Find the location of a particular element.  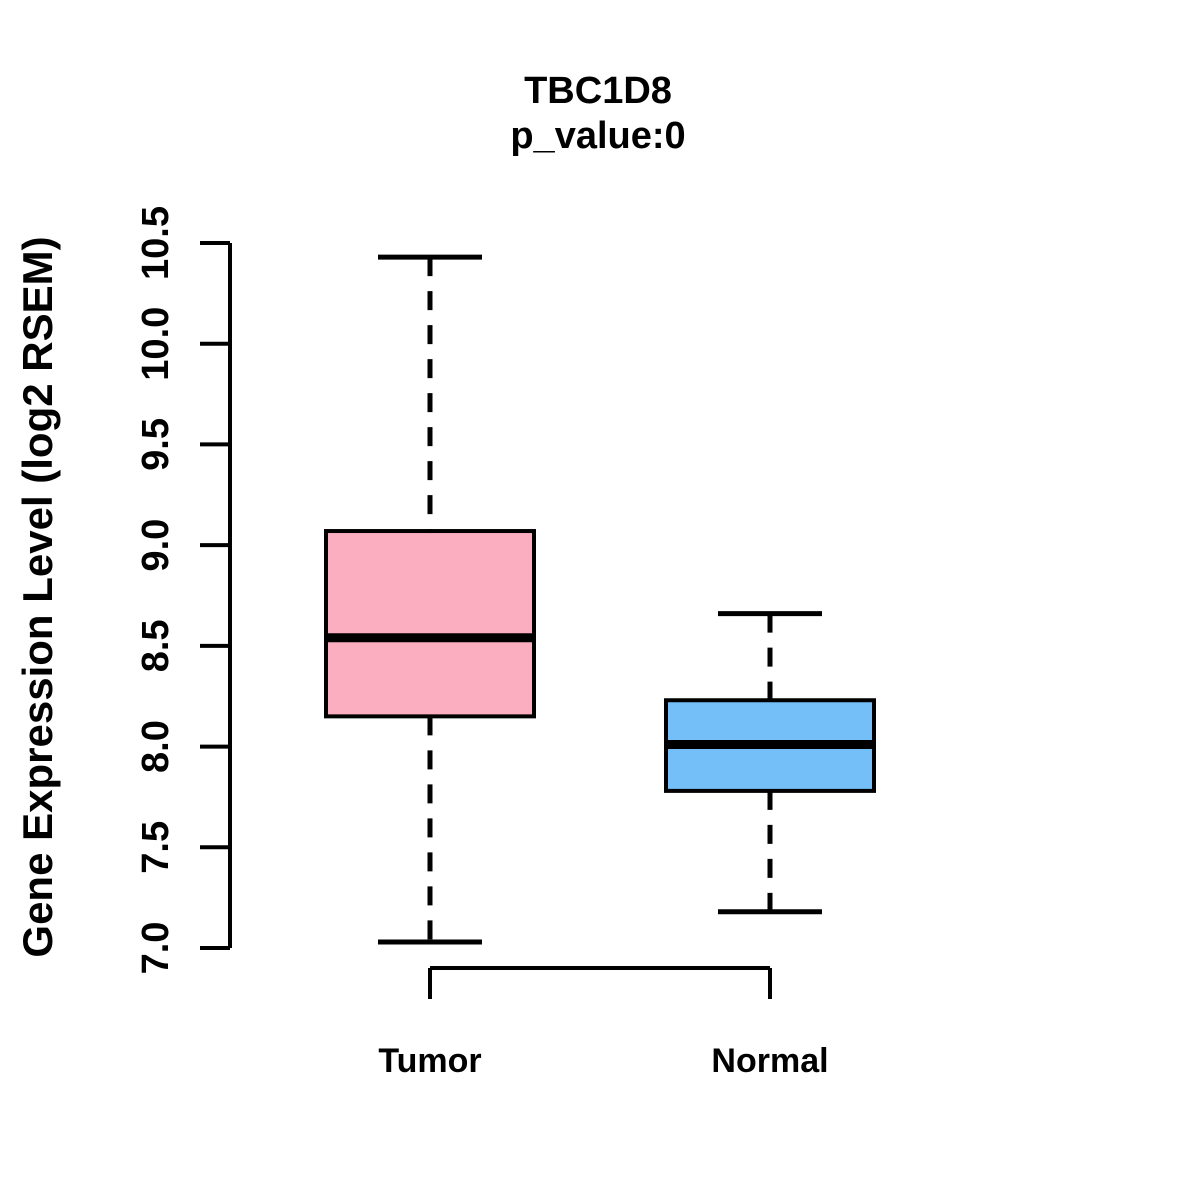

x-axis: Tumor Normal is located at coordinates (603, 1023).